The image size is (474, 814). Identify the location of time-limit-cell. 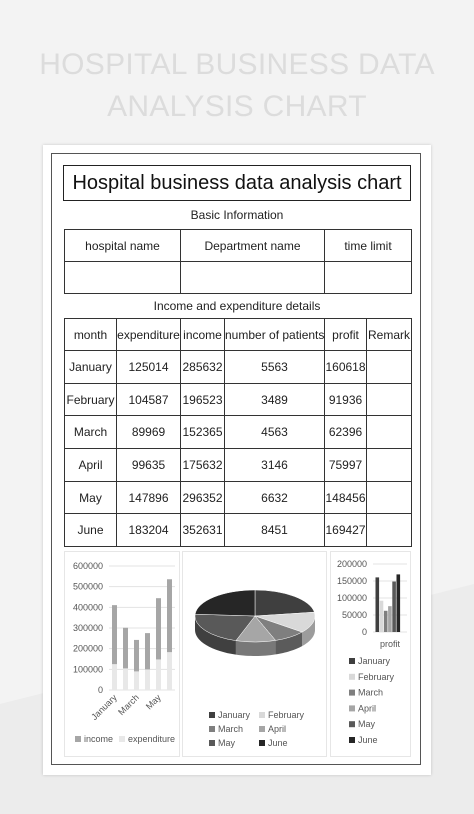
(368, 277).